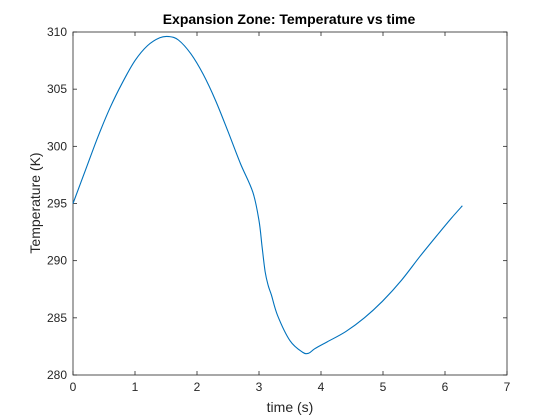 This screenshot has width=560, height=420. I want to click on x-tick-label: 1, so click(135, 387).